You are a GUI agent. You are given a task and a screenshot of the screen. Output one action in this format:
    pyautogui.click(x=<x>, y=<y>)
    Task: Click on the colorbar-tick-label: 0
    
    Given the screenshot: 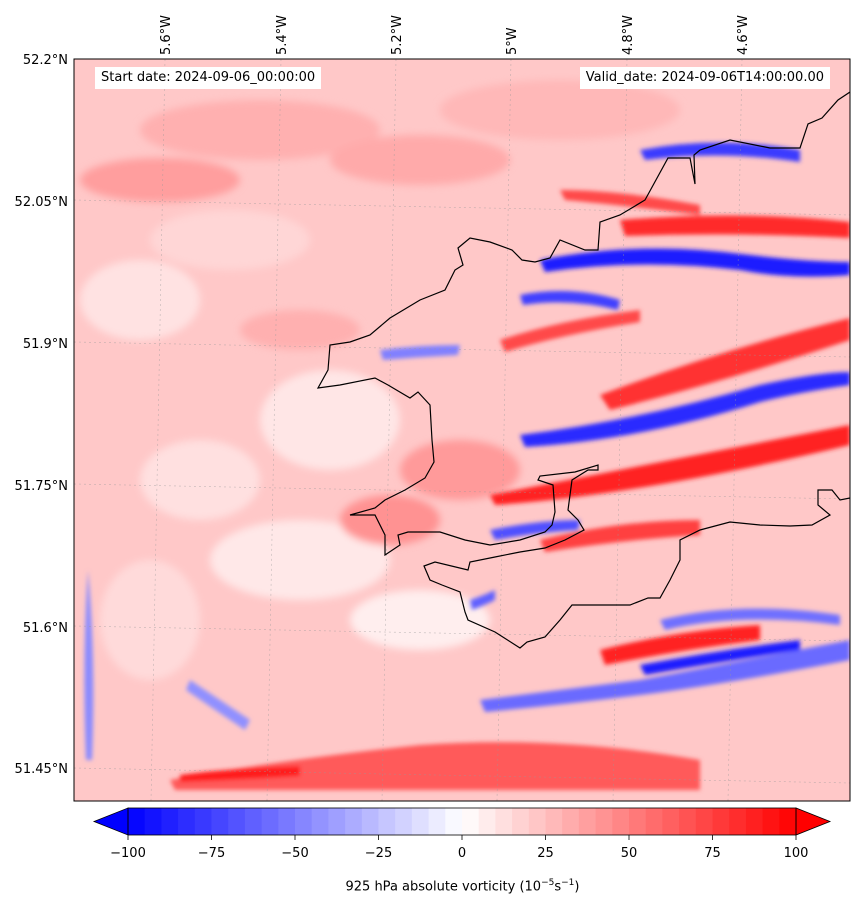 What is the action you would take?
    pyautogui.click(x=462, y=853)
    